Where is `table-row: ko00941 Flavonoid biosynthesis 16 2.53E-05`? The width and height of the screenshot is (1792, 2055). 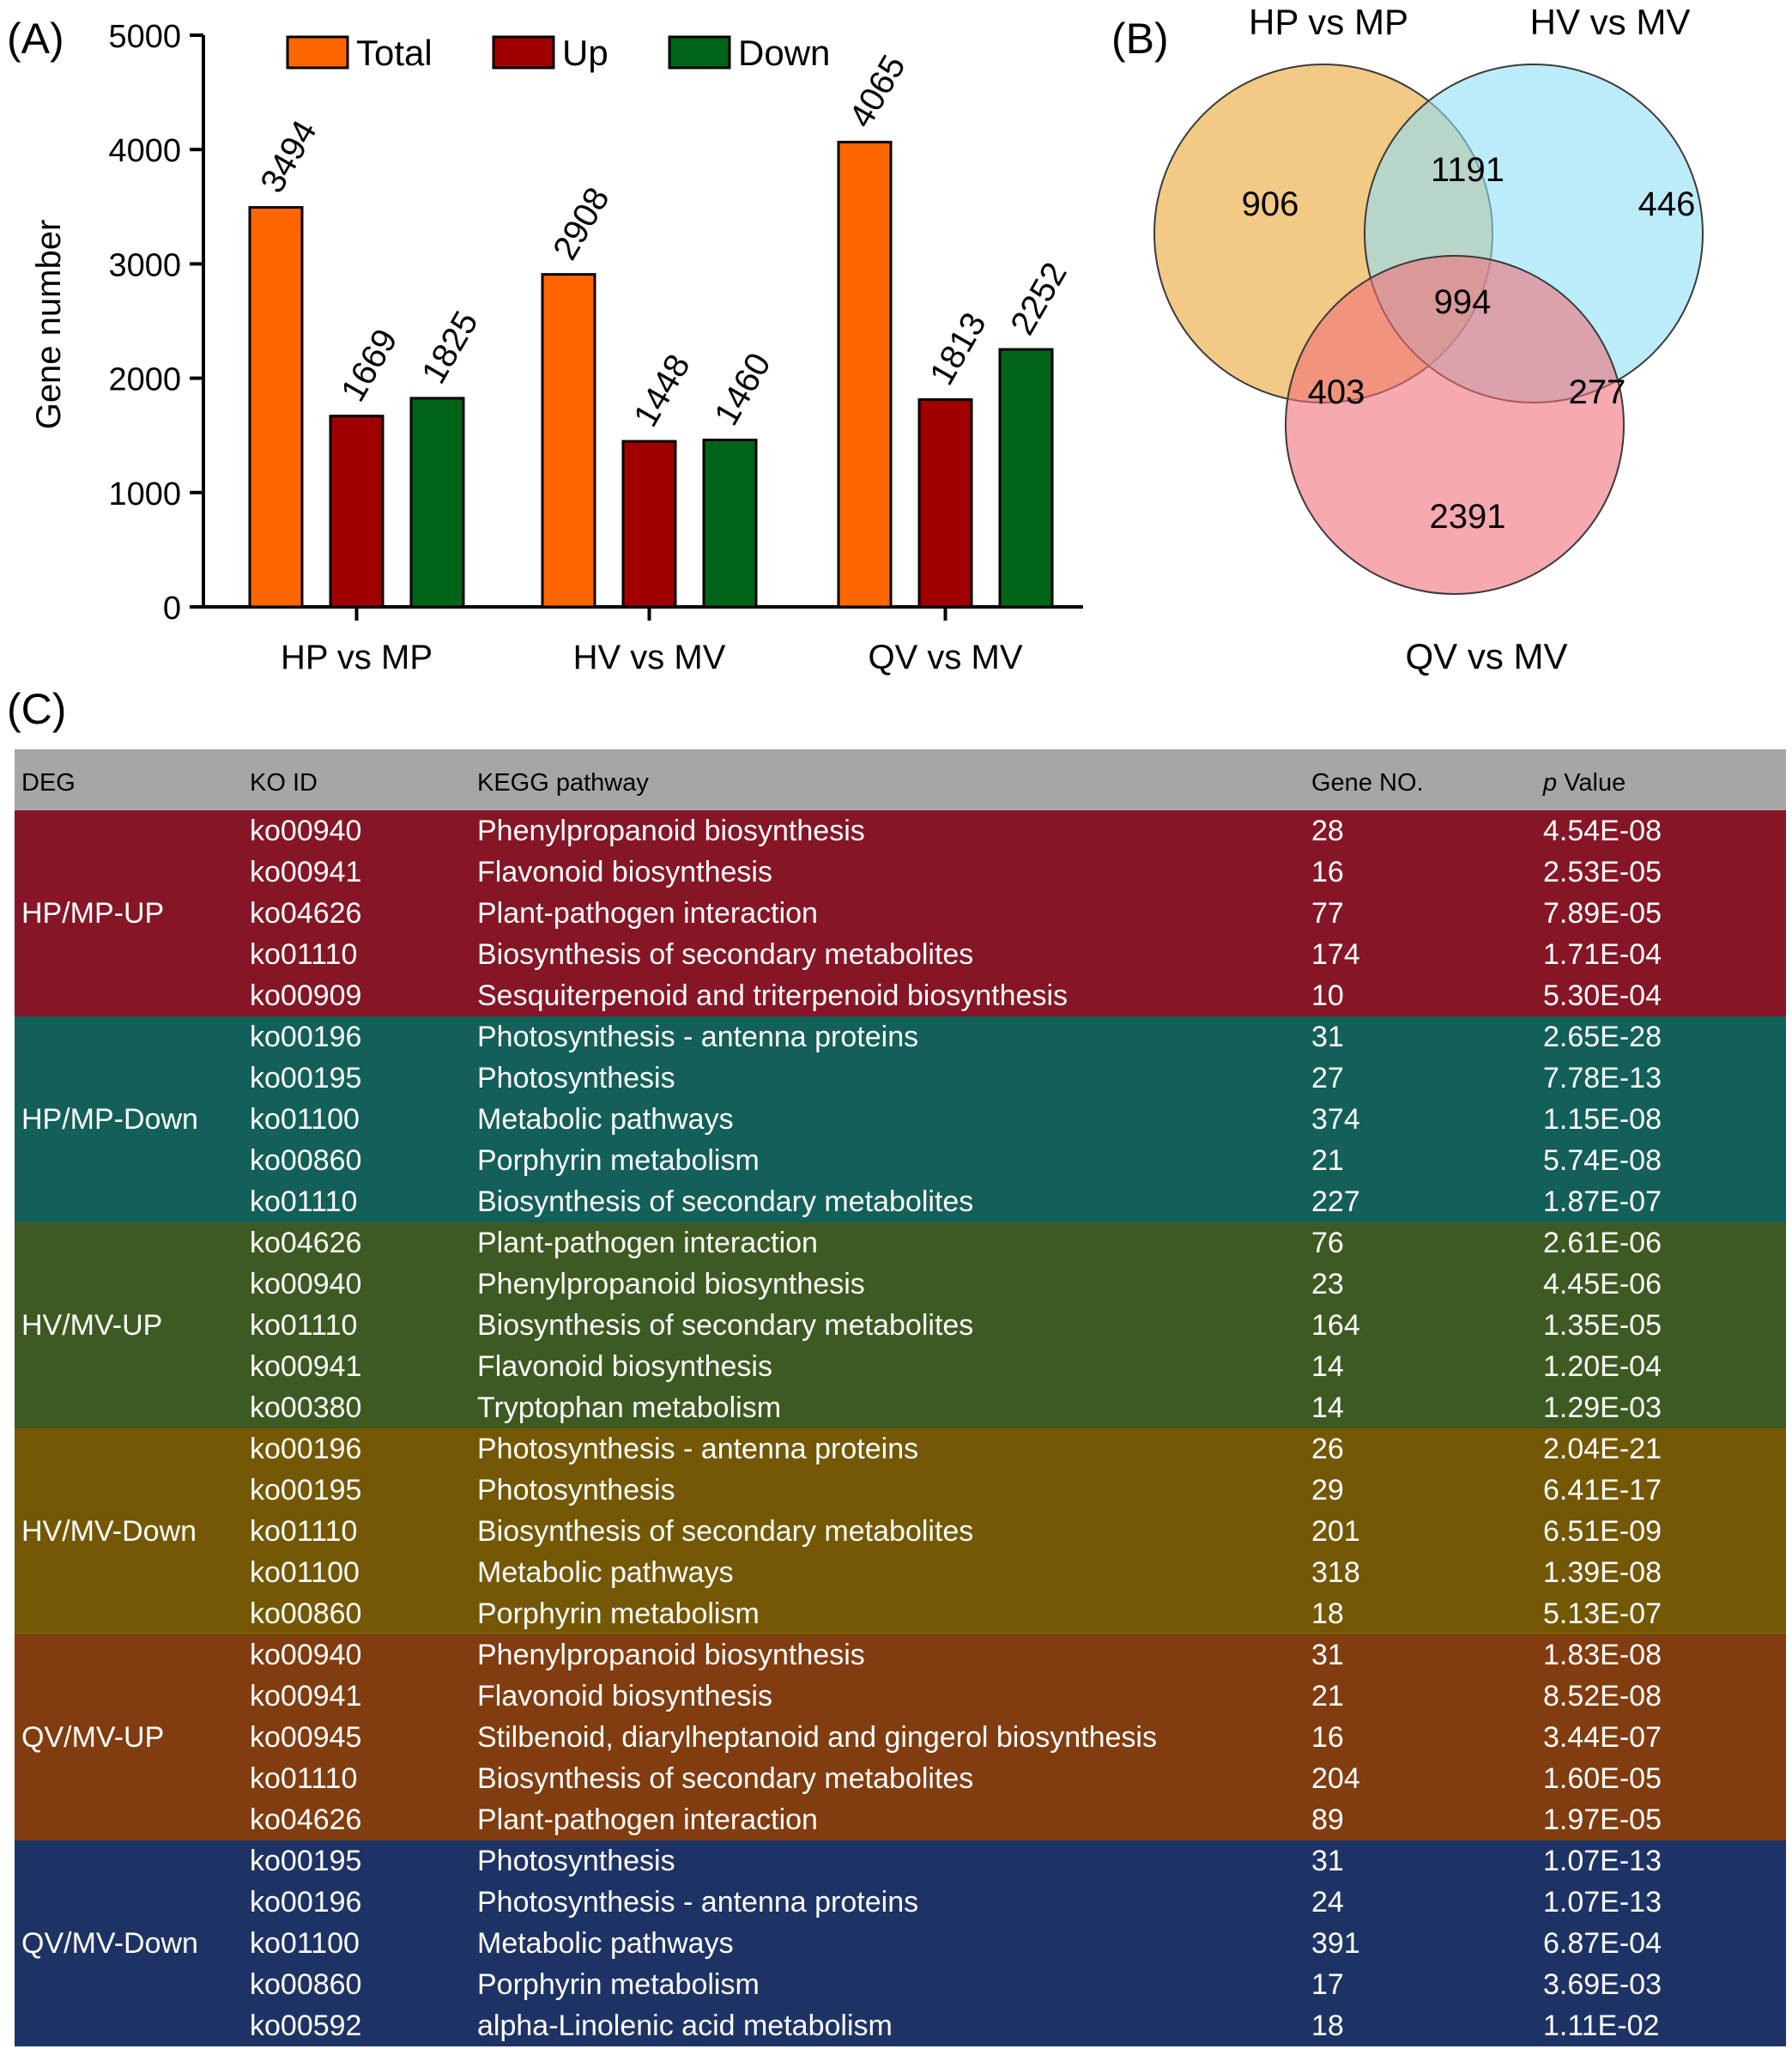 table-row: ko00941 Flavonoid biosynthesis 16 2.53E-05 is located at coordinates (900, 873).